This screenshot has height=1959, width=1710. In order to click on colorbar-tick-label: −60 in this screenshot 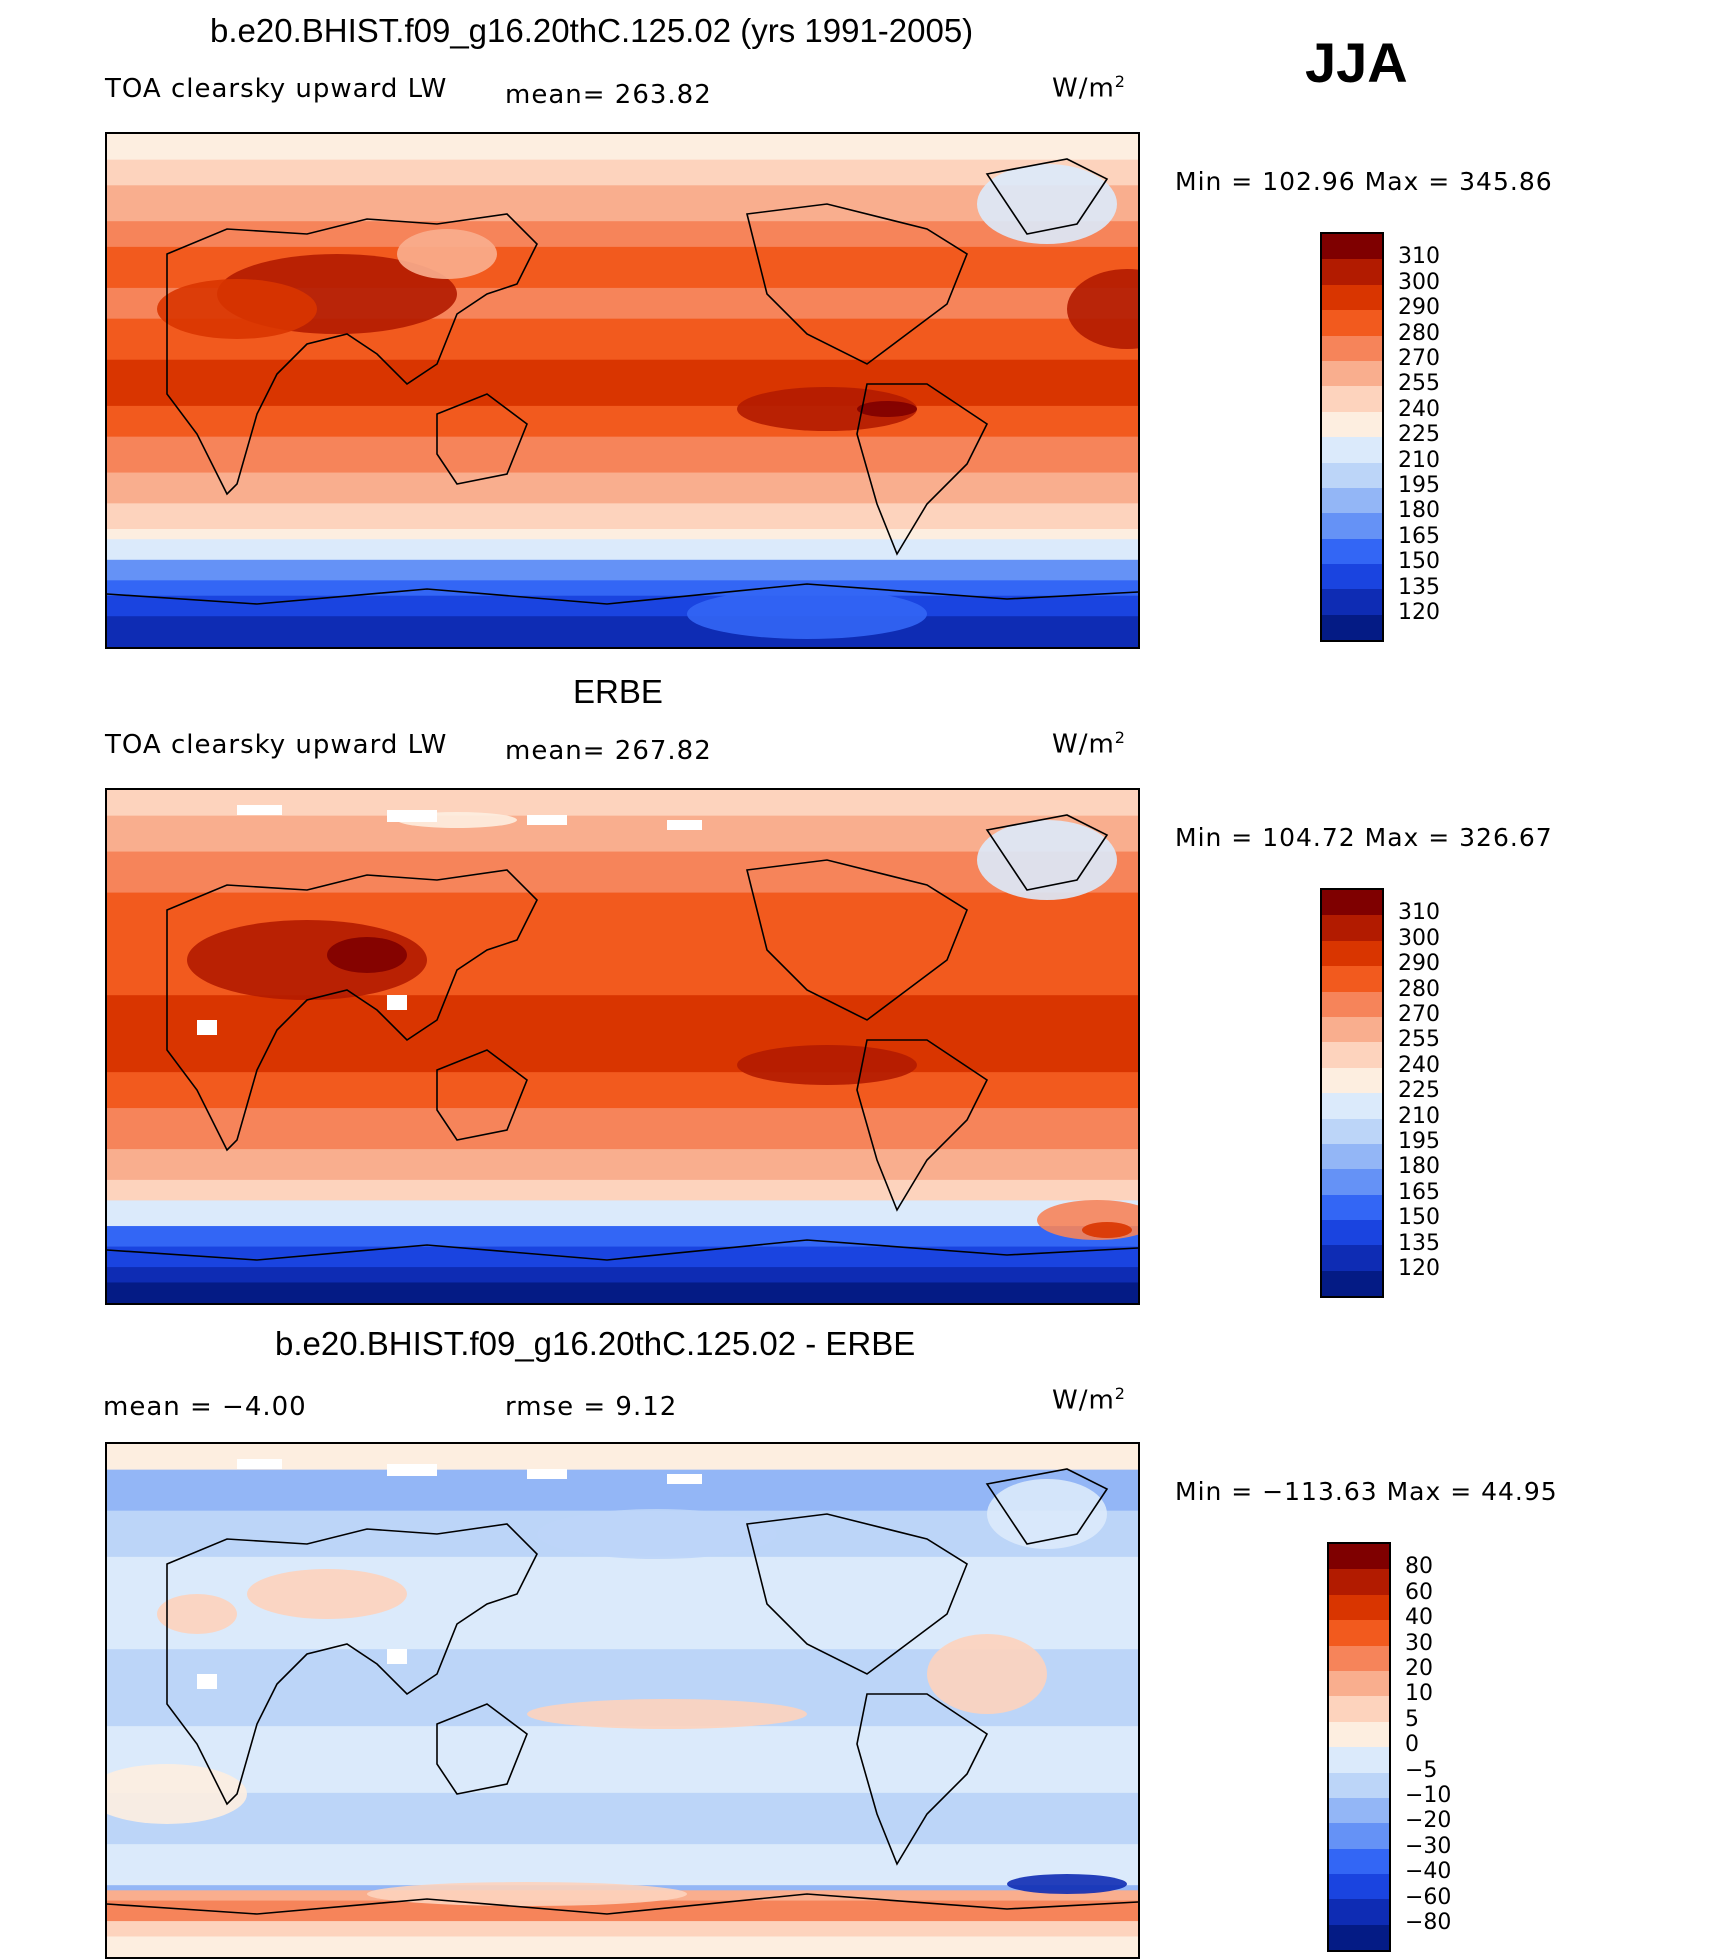, I will do `click(1428, 1897)`.